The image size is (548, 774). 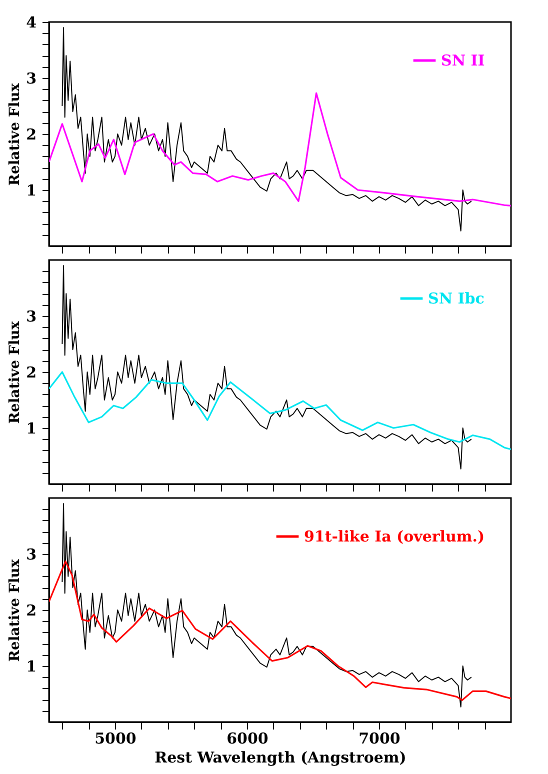 What do you see at coordinates (280, 757) in the screenshot?
I see `x-axis-title: Rest Wavelength (Angstroem)` at bounding box center [280, 757].